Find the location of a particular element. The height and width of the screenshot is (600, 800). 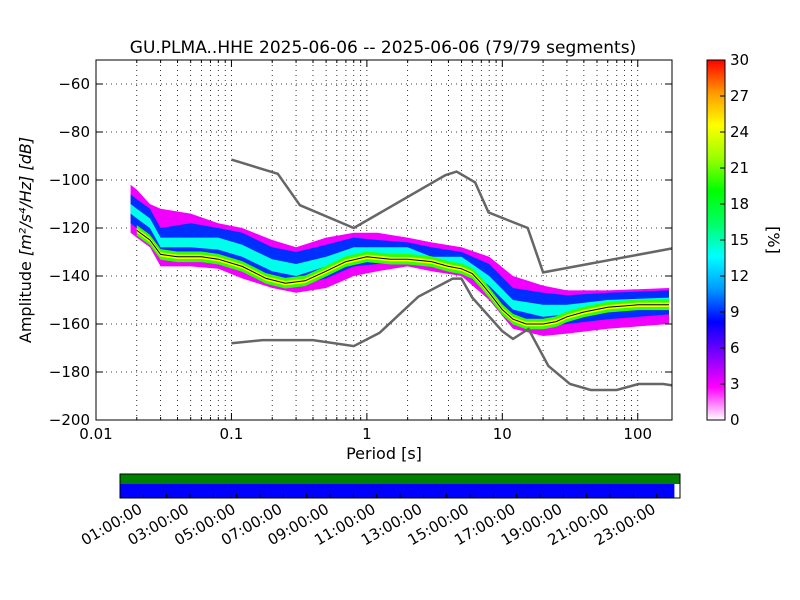

colorbar: 0 3 6 9 12 15 18 21 24 27 30 [%] is located at coordinates (744, 240).